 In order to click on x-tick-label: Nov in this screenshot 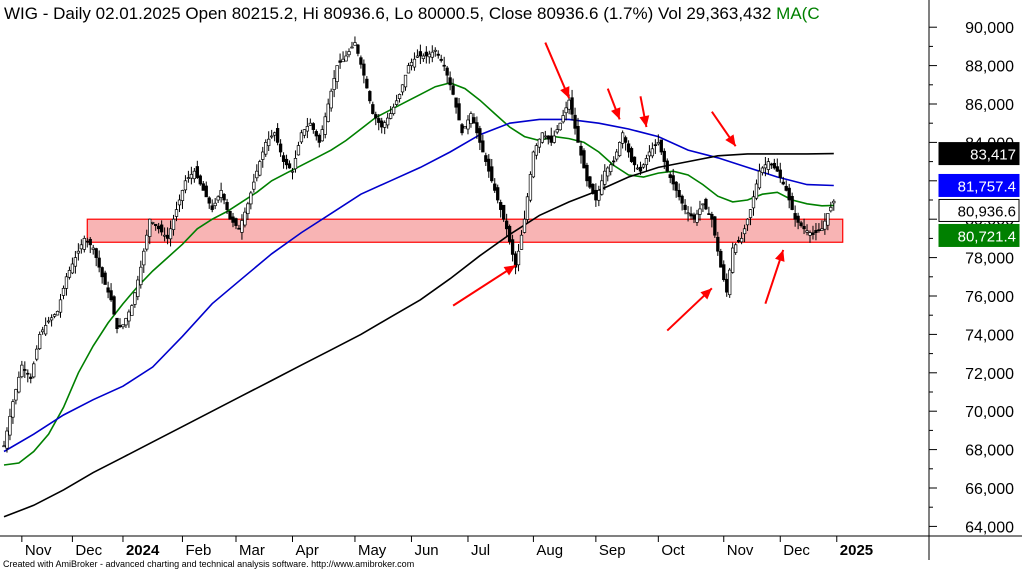, I will do `click(38, 550)`.